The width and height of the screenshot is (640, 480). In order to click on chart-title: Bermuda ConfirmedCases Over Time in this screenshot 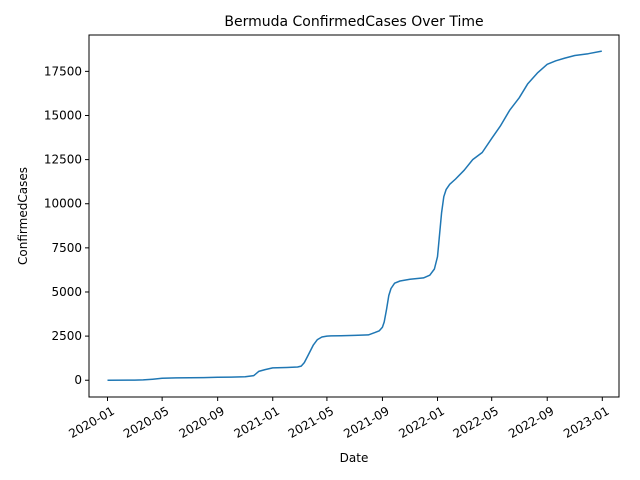, I will do `click(353, 22)`.